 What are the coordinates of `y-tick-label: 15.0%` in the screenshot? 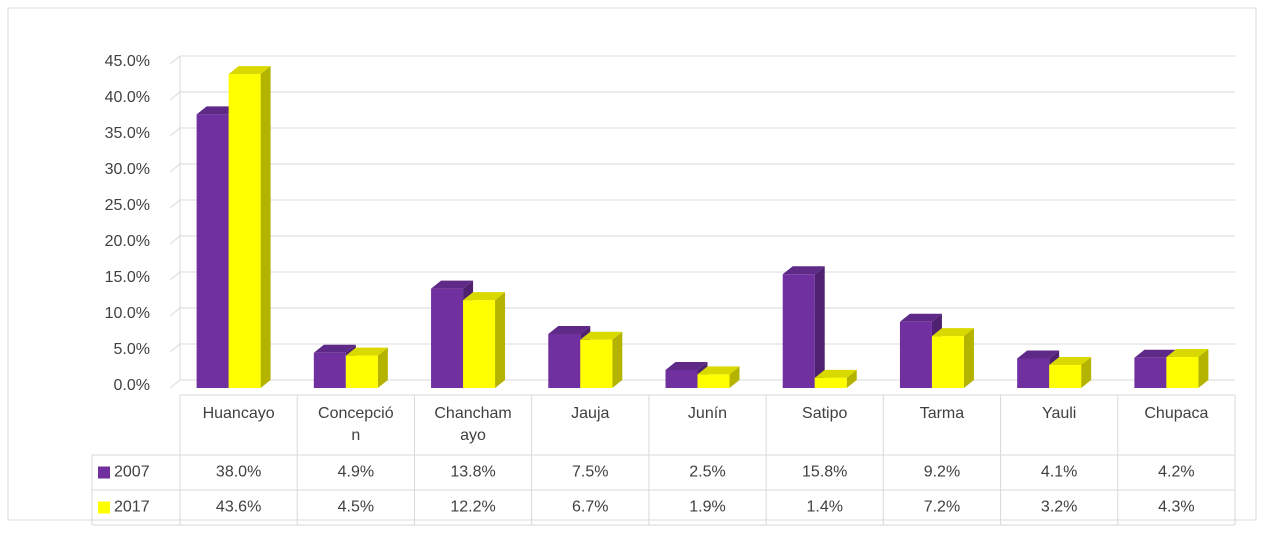 It's located at (127, 277).